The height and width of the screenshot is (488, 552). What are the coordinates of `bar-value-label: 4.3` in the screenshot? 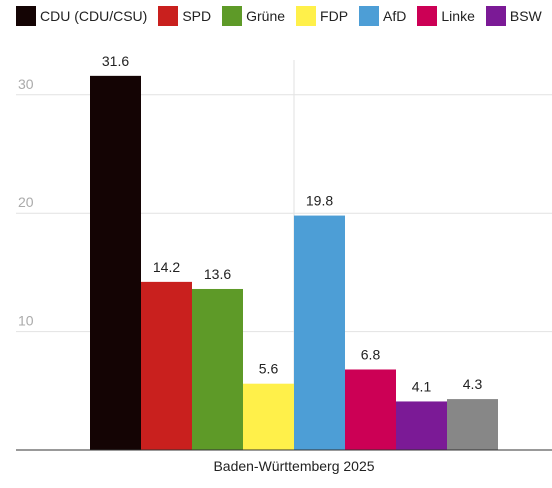 It's located at (473, 384).